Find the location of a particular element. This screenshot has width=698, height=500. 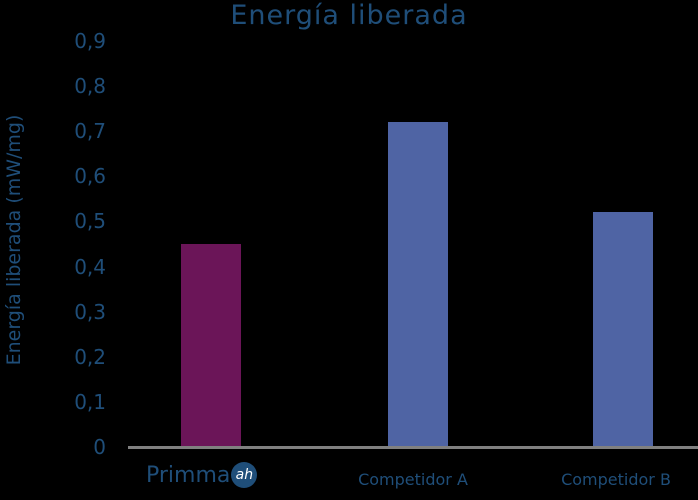

y-tick-label: 0,5 is located at coordinates (90, 221).